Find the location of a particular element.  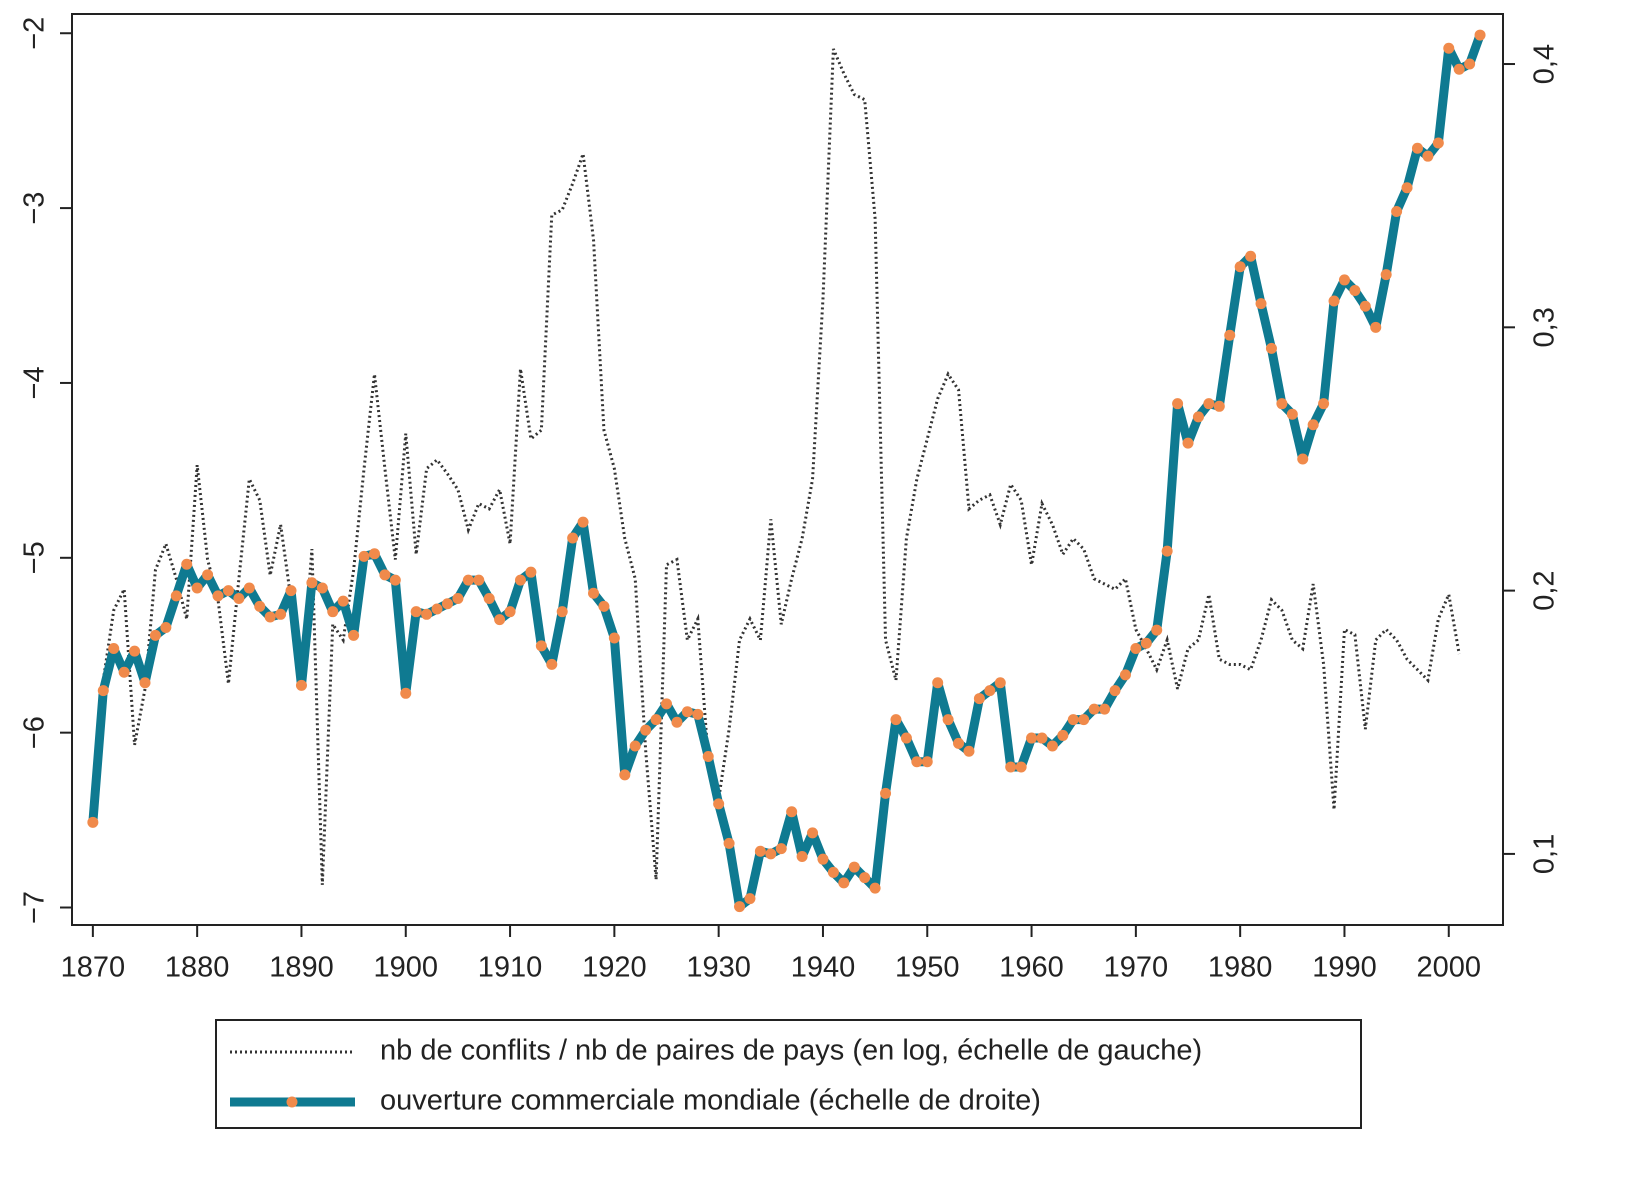

x-tick-label: 1890 is located at coordinates (301, 968).